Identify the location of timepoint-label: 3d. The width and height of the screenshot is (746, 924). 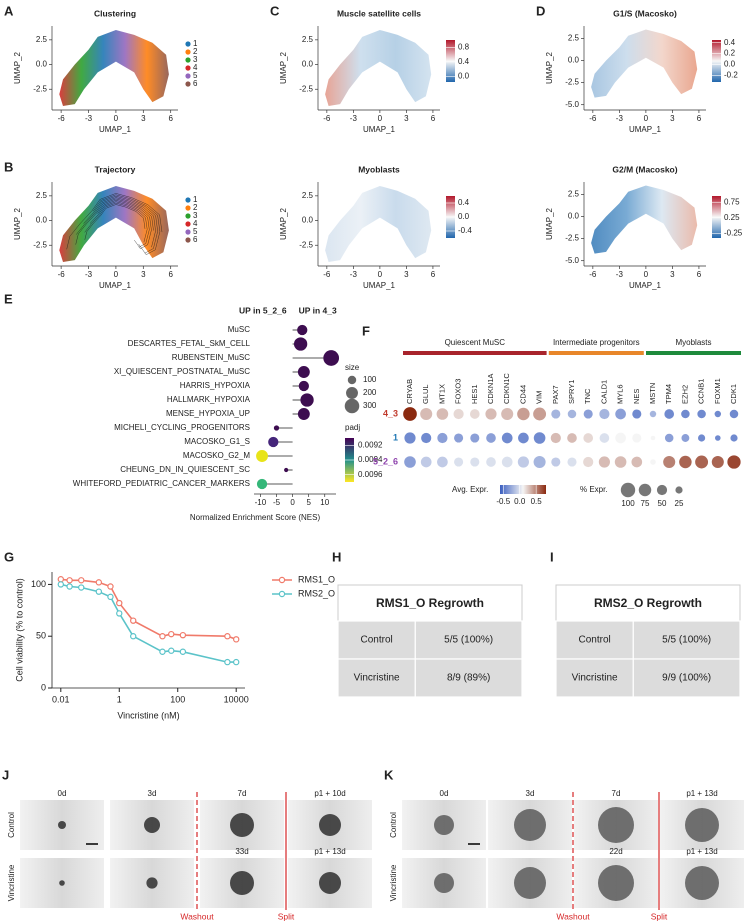
(152, 793).